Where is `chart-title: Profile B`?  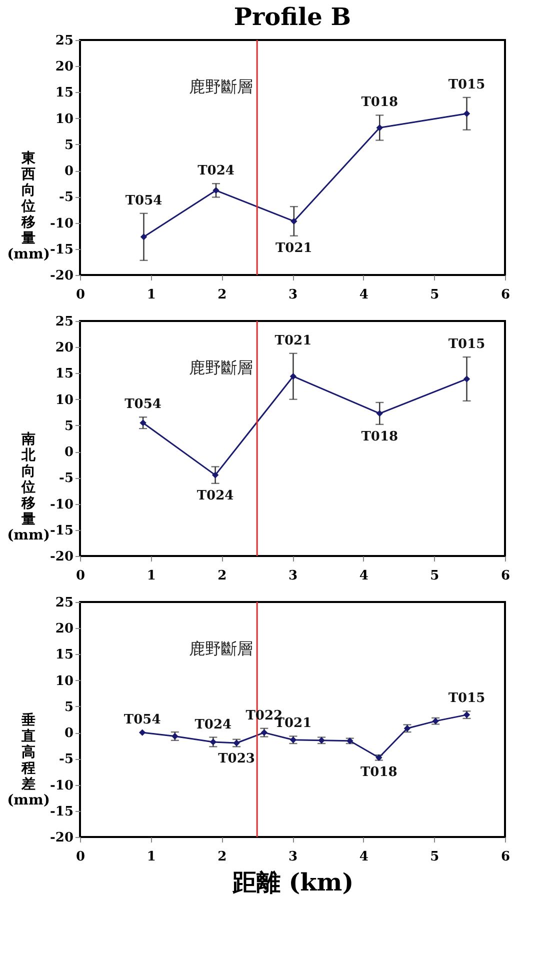
chart-title: Profile B is located at coordinates (293, 16).